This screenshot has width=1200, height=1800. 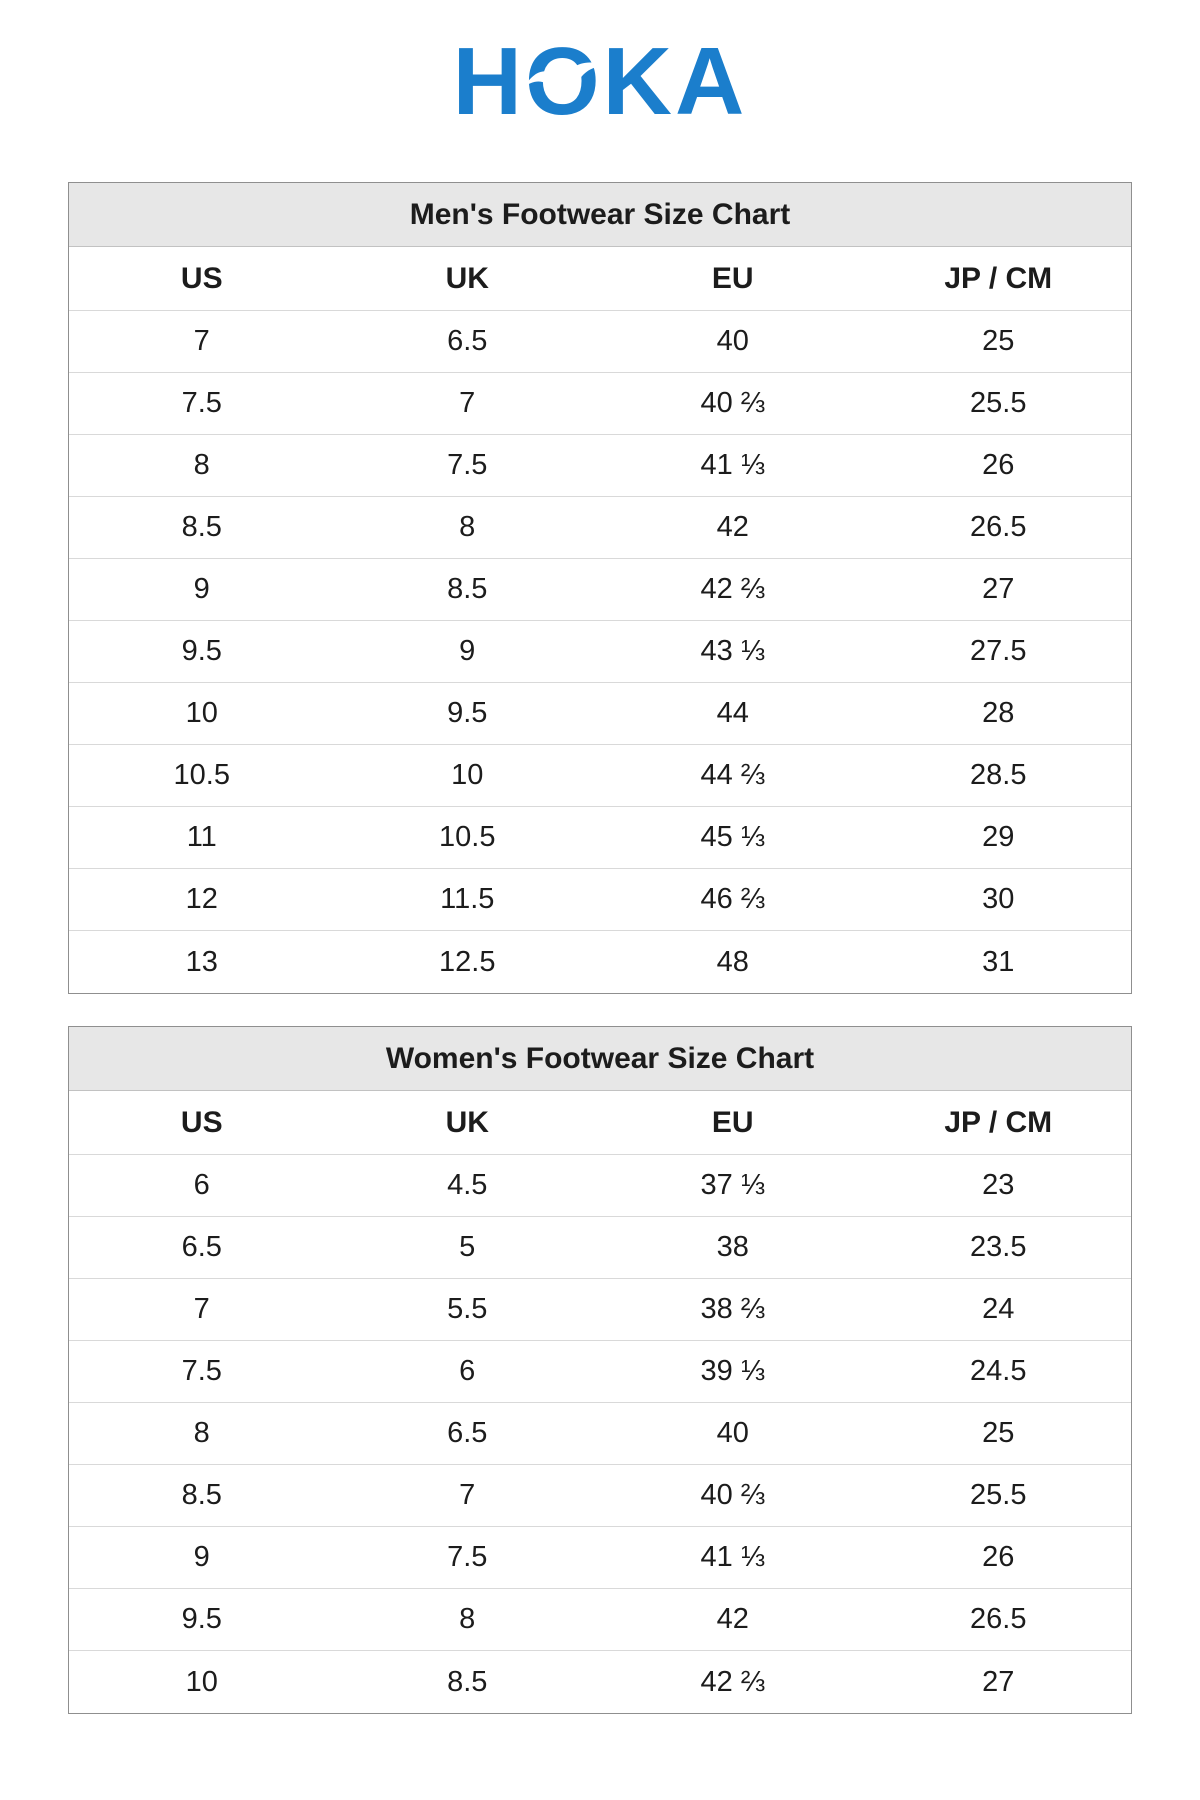 I want to click on table-row: 9.5 9 43 ⅓ 27.5, so click(x=600, y=652).